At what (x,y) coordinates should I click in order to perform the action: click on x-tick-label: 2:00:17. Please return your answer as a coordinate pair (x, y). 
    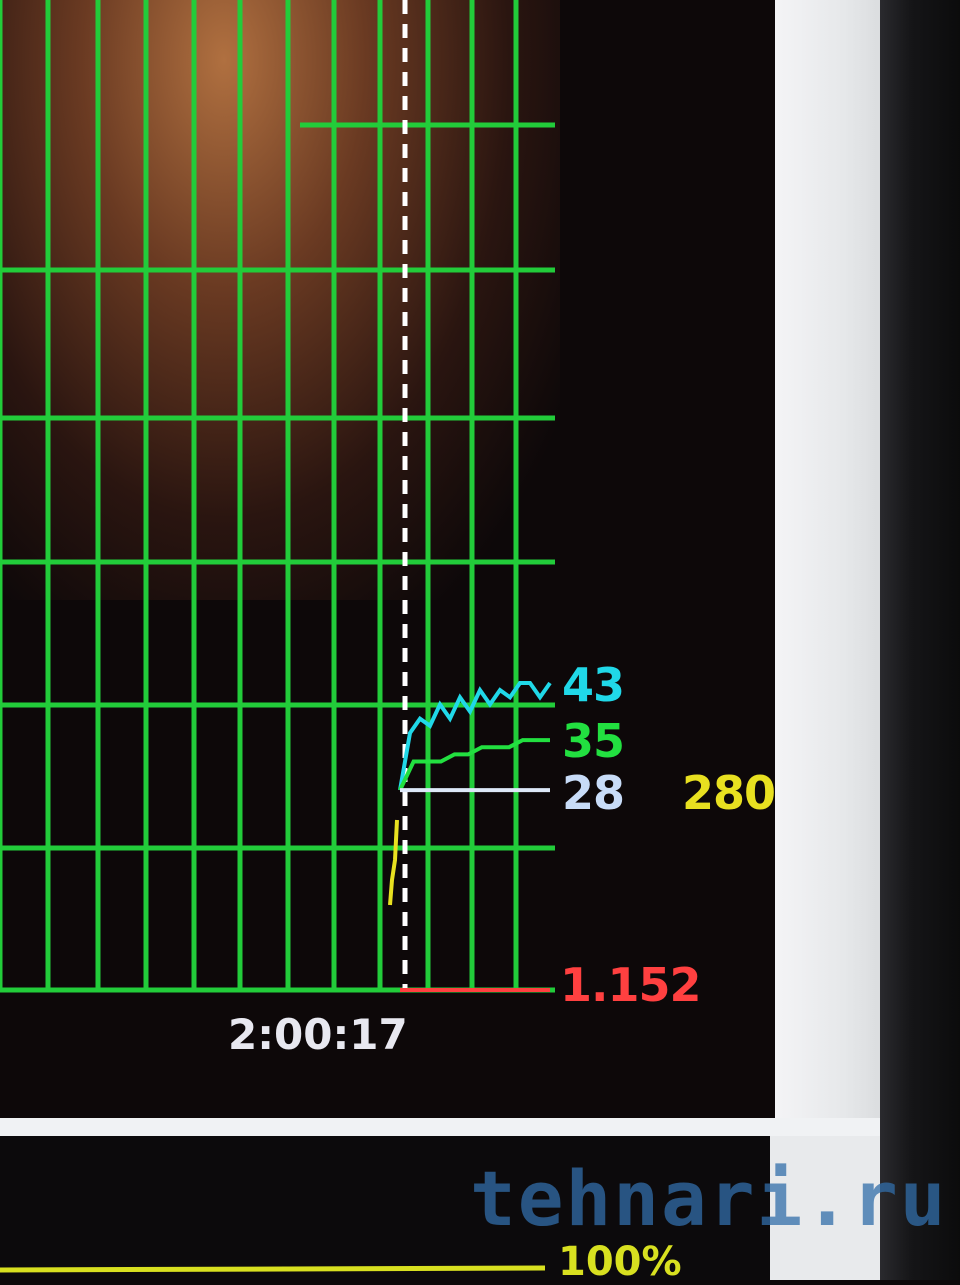
    Looking at the image, I should click on (318, 1034).